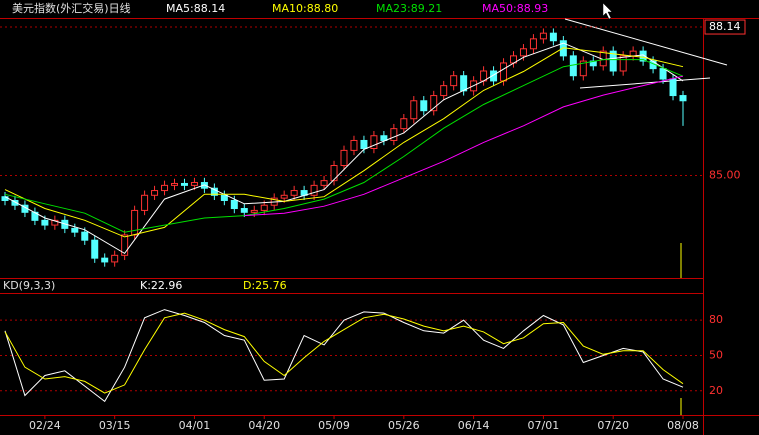 The image size is (759, 435). What do you see at coordinates (716, 354) in the screenshot?
I see `y-tick-label: 50` at bounding box center [716, 354].